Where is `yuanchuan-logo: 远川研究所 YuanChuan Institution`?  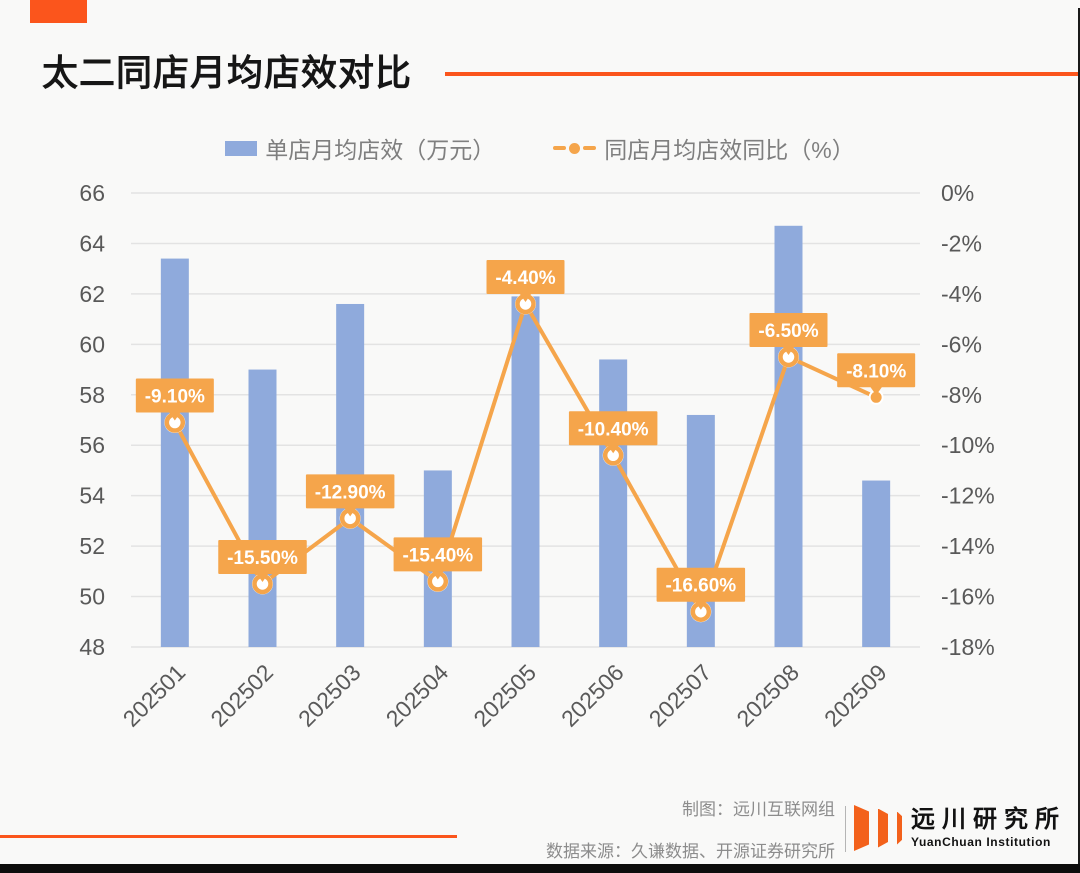
yuanchuan-logo: 远川研究所 YuanChuan Institution is located at coordinates (960, 828).